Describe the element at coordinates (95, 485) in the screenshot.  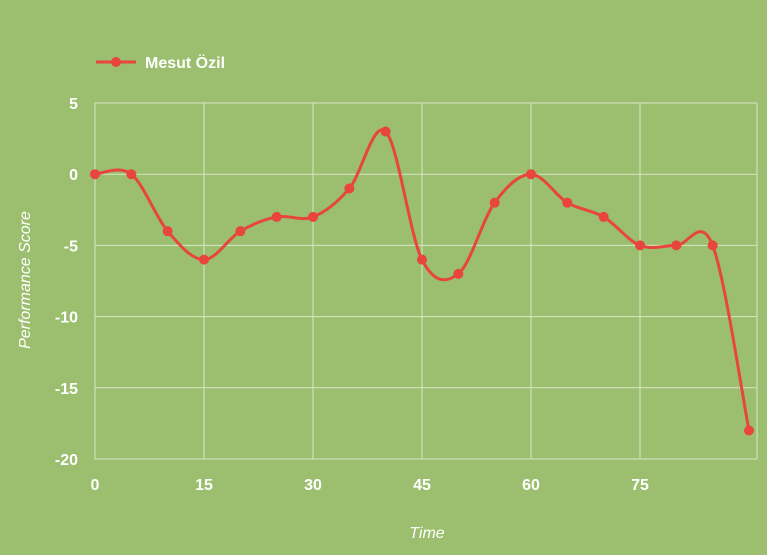
I see `x-tick-label: 0` at that location.